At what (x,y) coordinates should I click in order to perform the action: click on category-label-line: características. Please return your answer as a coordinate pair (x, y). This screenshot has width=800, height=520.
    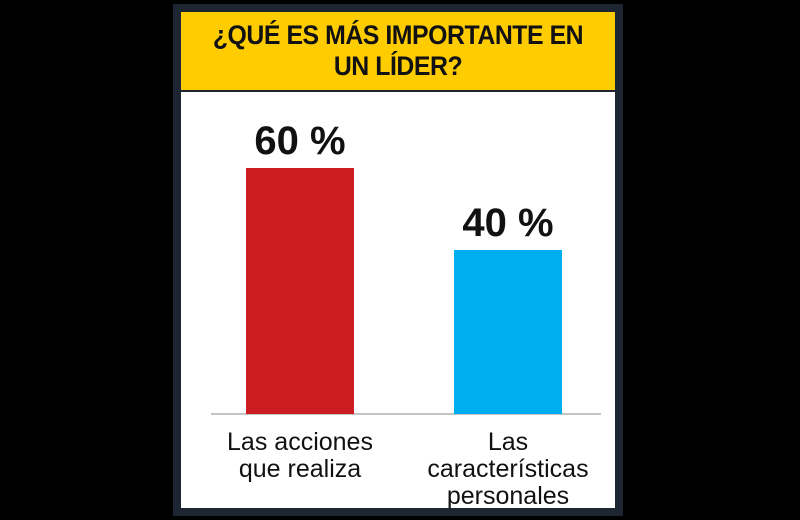
    Looking at the image, I should click on (507, 469).